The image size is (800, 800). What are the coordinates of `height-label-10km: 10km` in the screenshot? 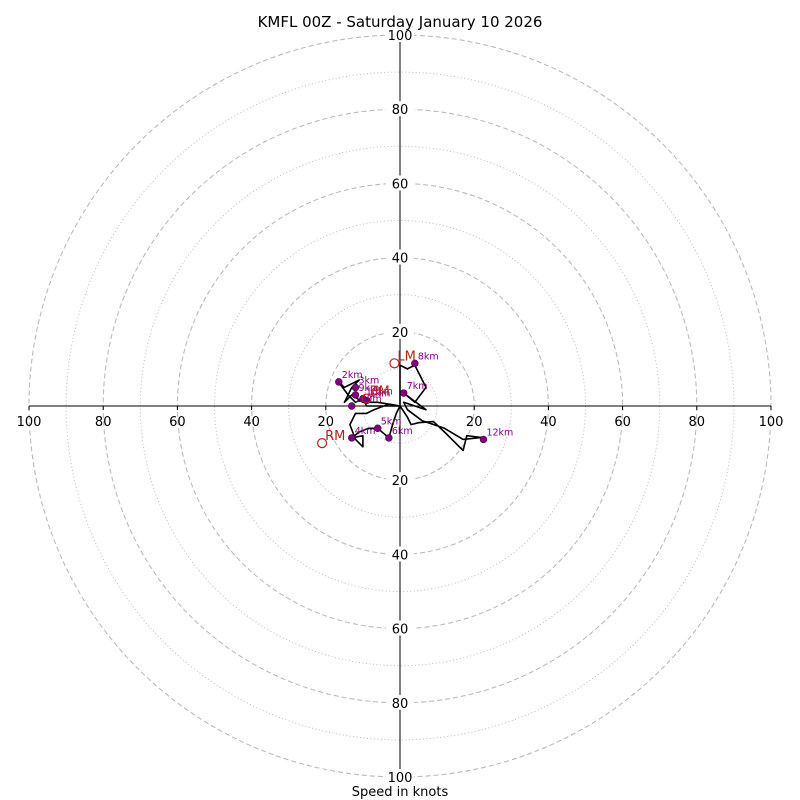 It's located at (379, 392).